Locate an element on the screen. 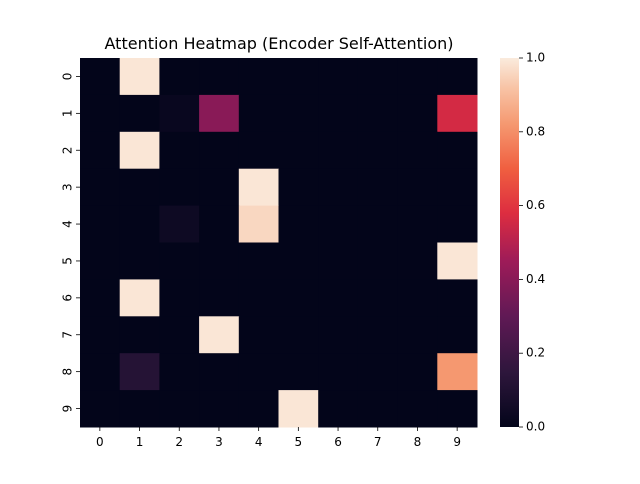 Image resolution: width=640 pixels, height=484 pixels. heatmap-cell-r5-c7 is located at coordinates (378, 261).